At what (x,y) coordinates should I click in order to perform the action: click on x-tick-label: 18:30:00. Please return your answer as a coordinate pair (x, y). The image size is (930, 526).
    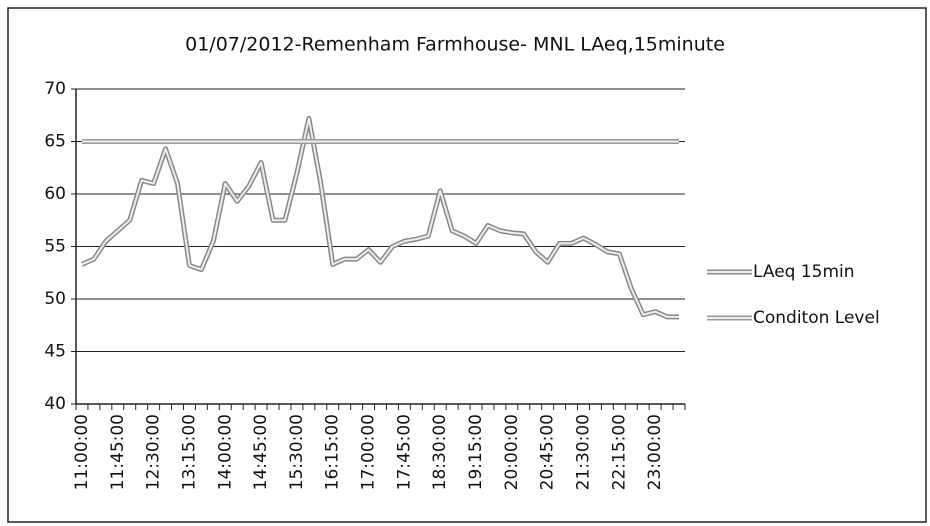
    Looking at the image, I should click on (440, 452).